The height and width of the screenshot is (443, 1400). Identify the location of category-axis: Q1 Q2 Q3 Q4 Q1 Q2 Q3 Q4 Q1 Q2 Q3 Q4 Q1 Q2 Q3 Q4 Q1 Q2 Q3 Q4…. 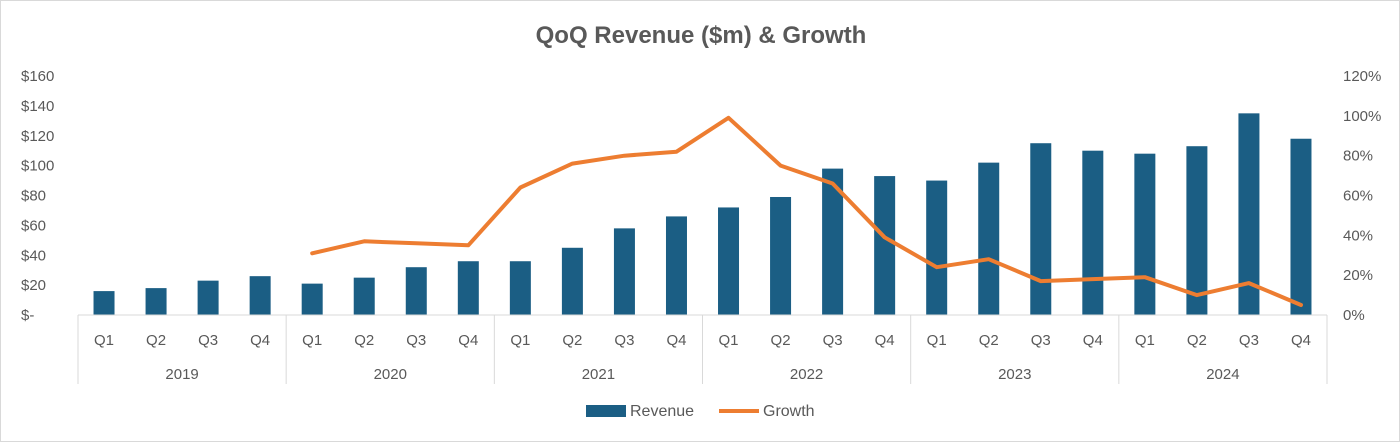
(702, 349).